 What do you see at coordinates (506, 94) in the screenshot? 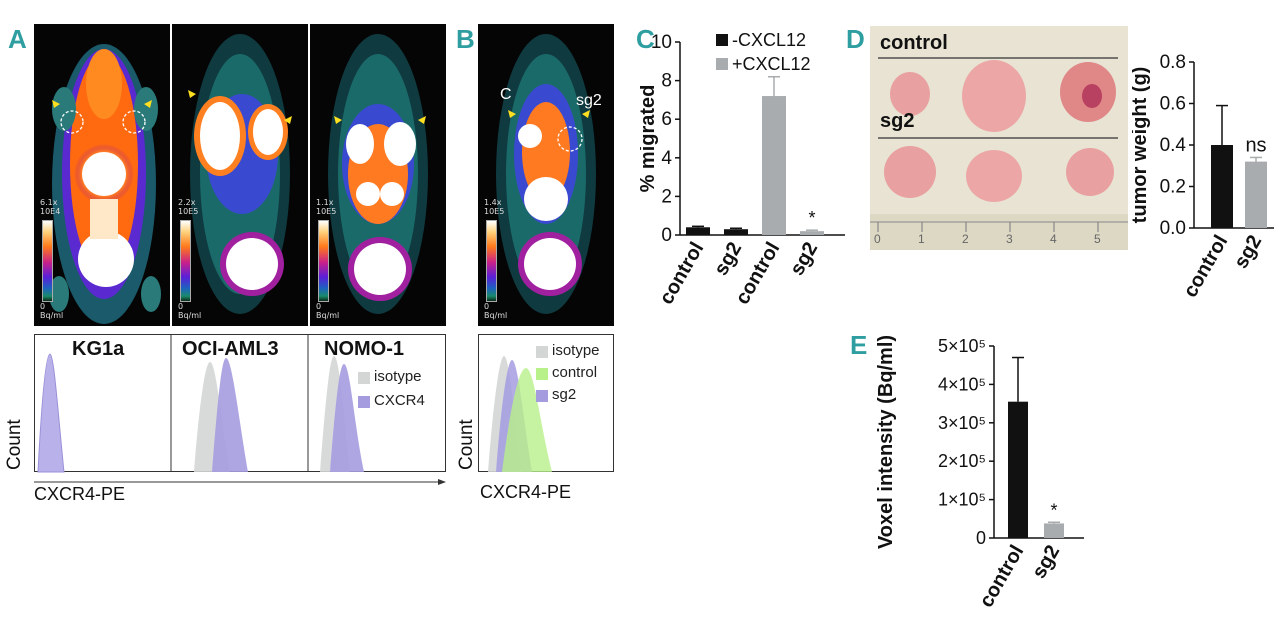
I see `pet-label-control: C` at bounding box center [506, 94].